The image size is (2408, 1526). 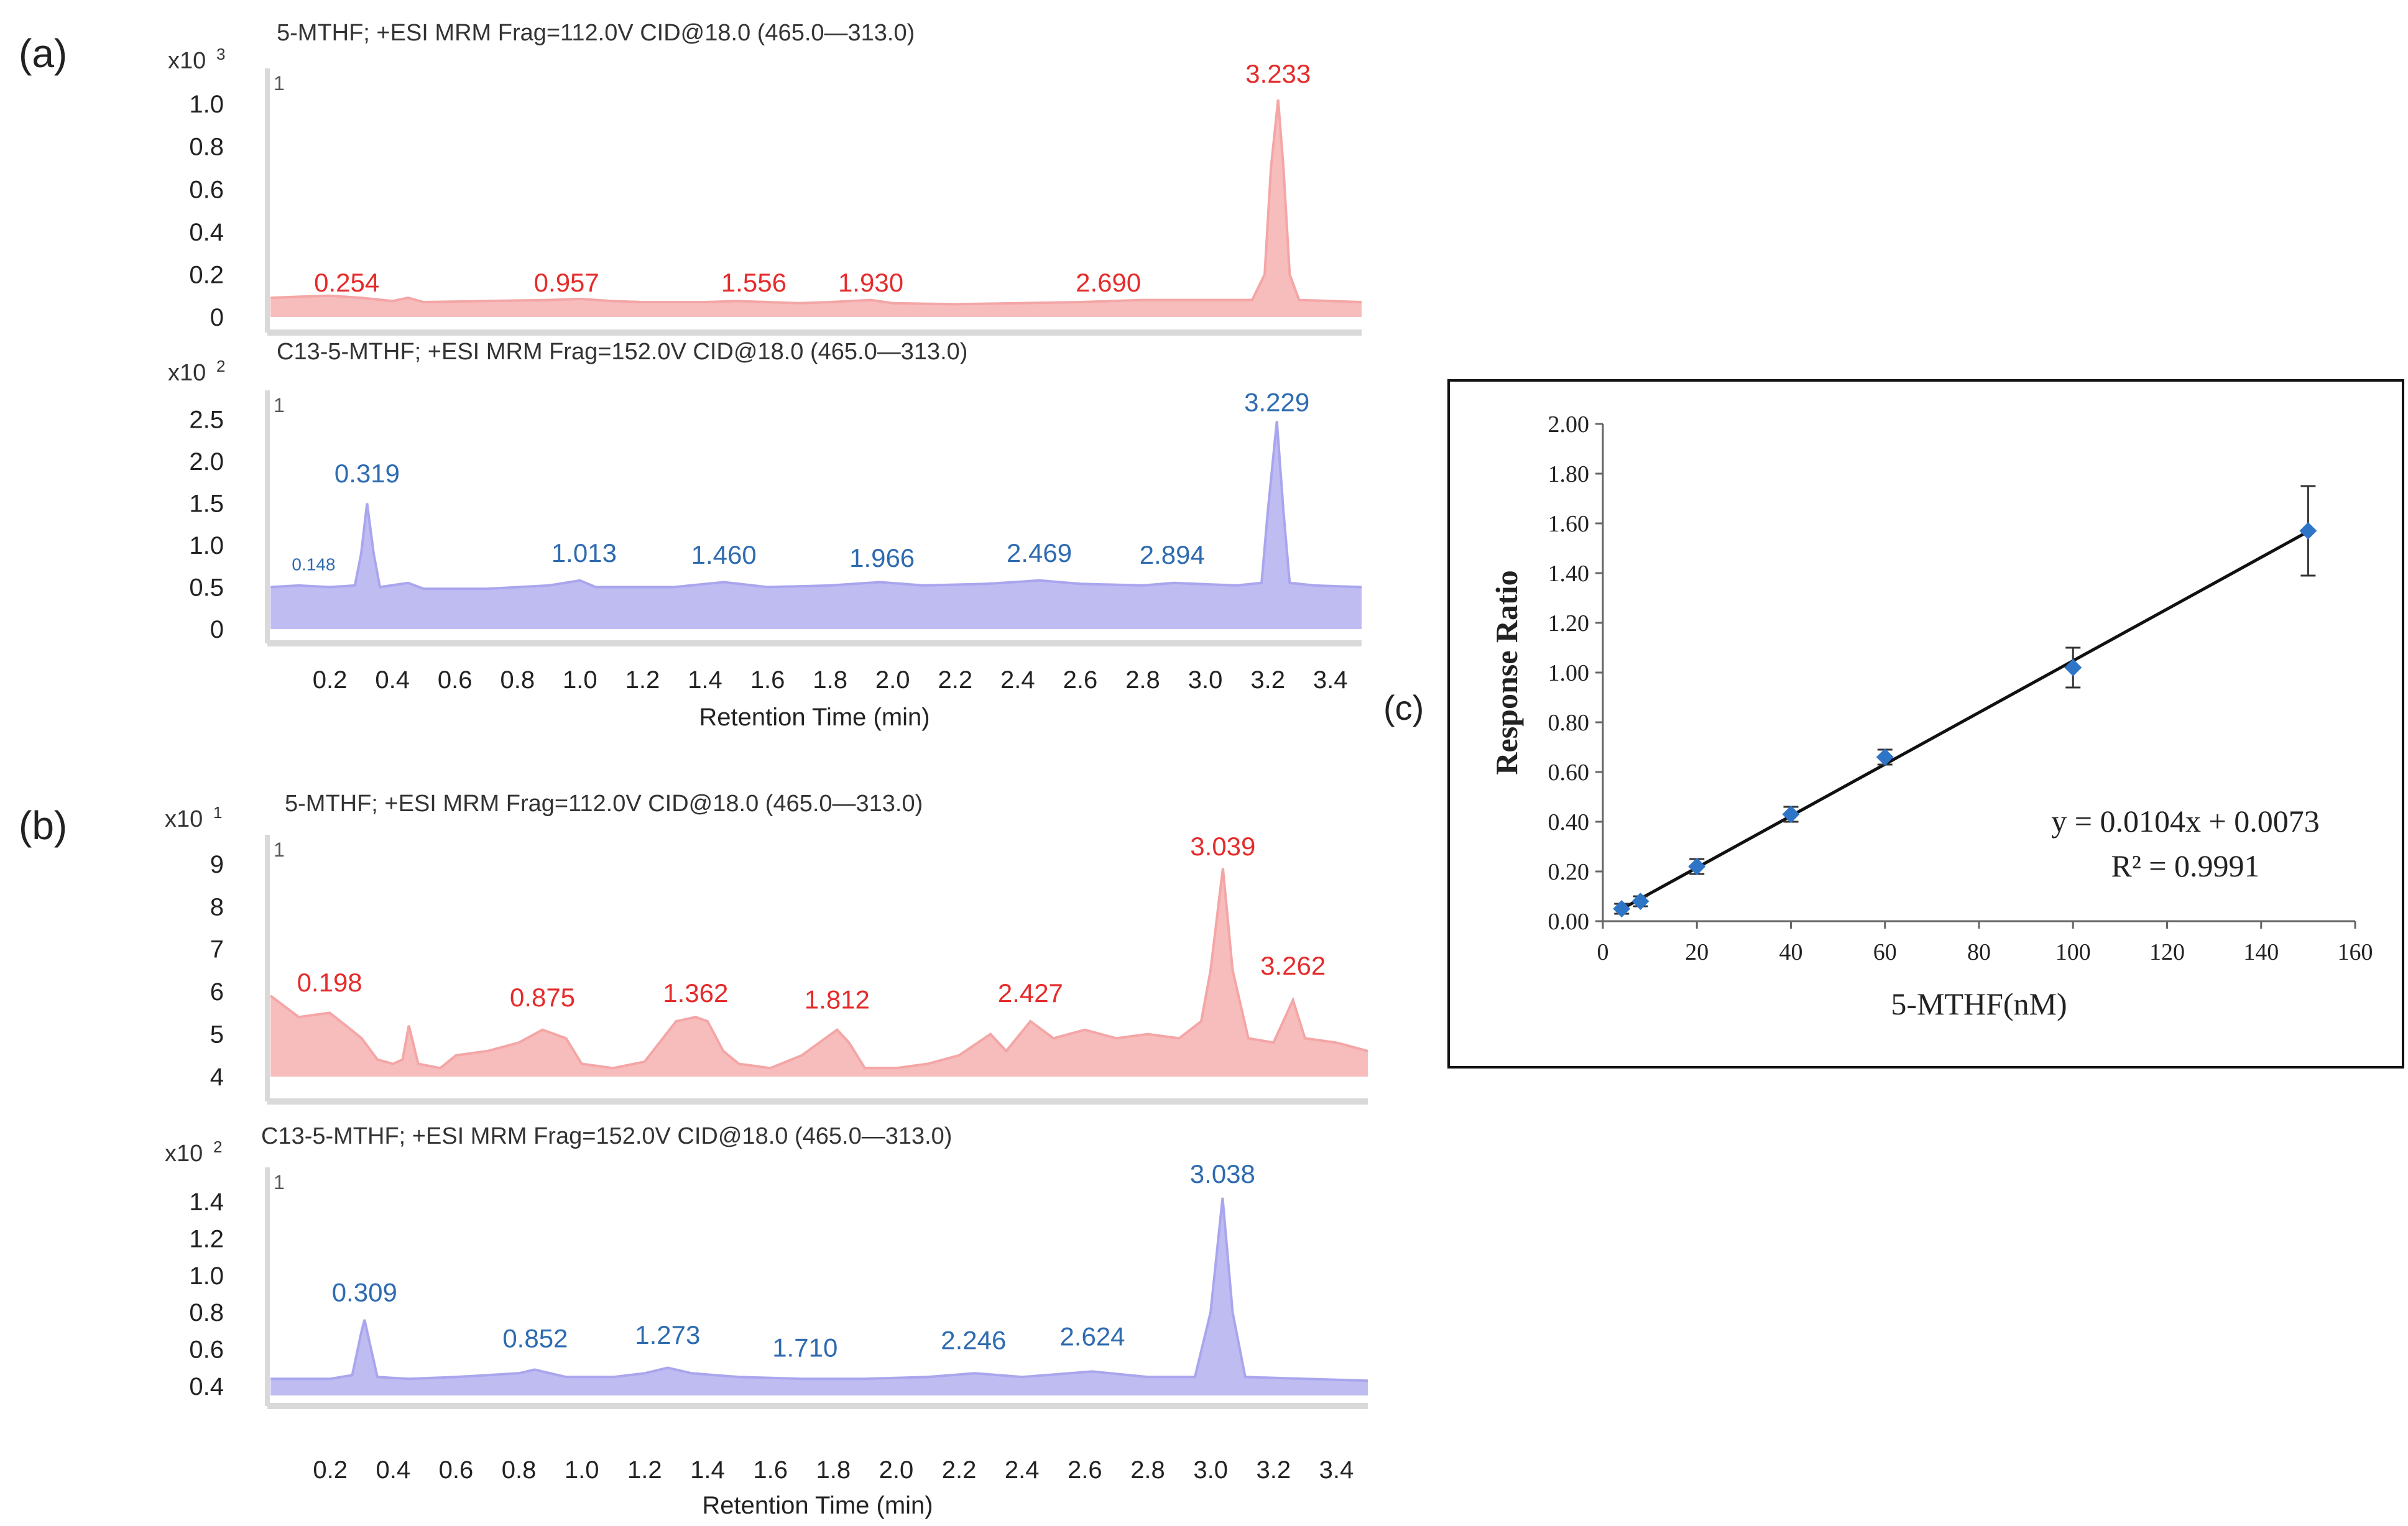 What do you see at coordinates (217, 992) in the screenshot?
I see `y-tick-label: 6` at bounding box center [217, 992].